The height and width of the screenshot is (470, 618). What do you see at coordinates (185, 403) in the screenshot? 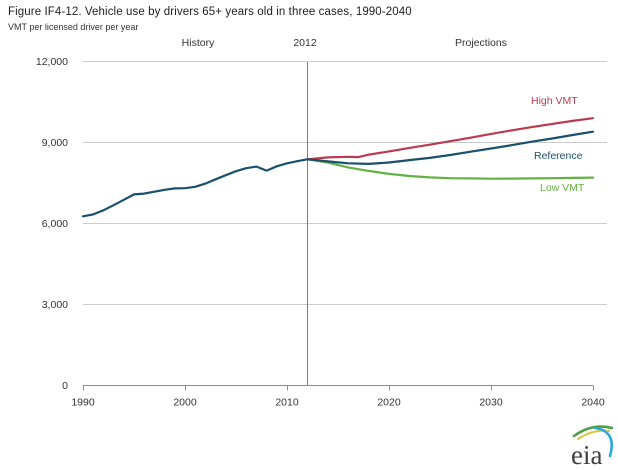
I see `x-tick-label: 2000` at bounding box center [185, 403].